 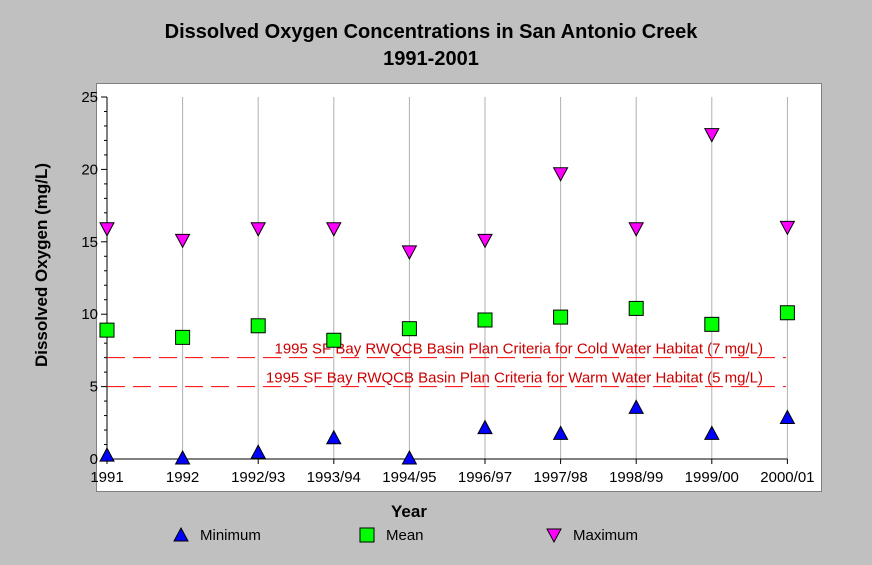 What do you see at coordinates (409, 511) in the screenshot?
I see `x-axis-label: Year` at bounding box center [409, 511].